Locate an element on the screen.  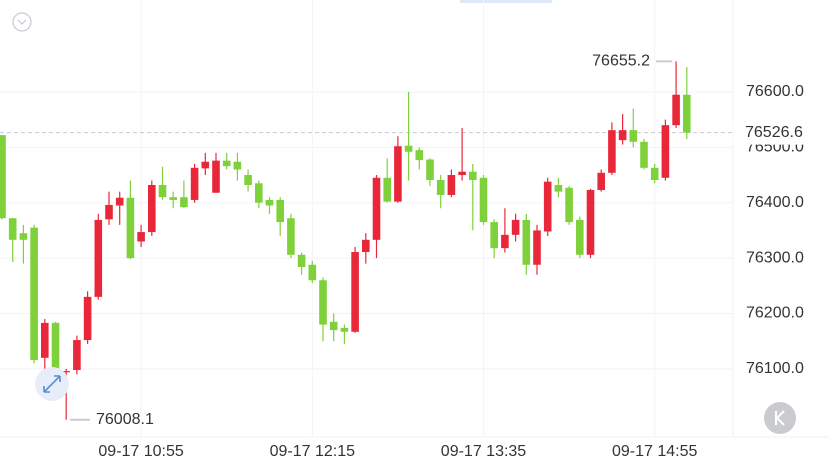
dropdown-circle is located at coordinates (22, 22).